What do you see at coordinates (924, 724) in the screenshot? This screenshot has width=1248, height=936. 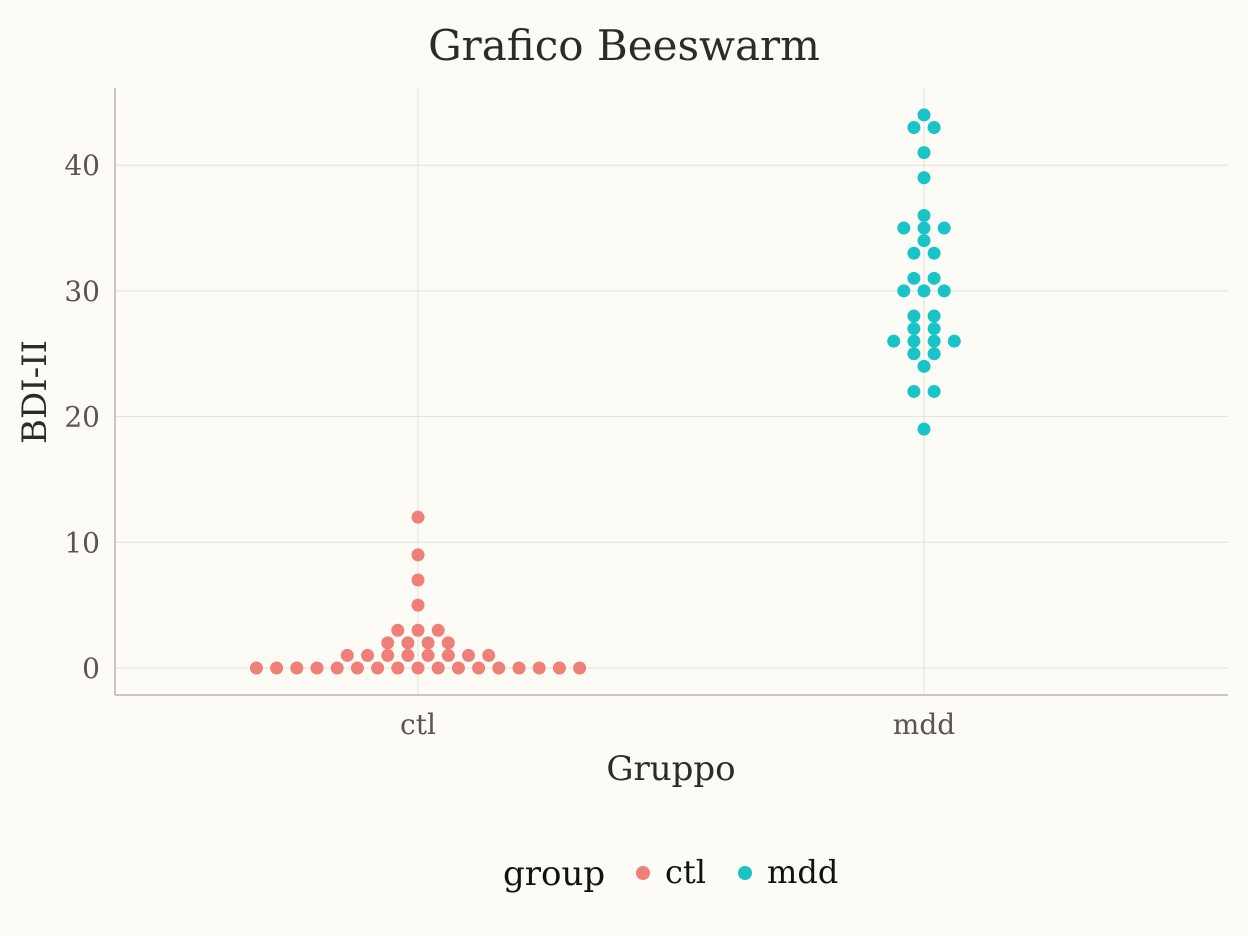 I see `x-tick-label-mdd: mdd` at bounding box center [924, 724].